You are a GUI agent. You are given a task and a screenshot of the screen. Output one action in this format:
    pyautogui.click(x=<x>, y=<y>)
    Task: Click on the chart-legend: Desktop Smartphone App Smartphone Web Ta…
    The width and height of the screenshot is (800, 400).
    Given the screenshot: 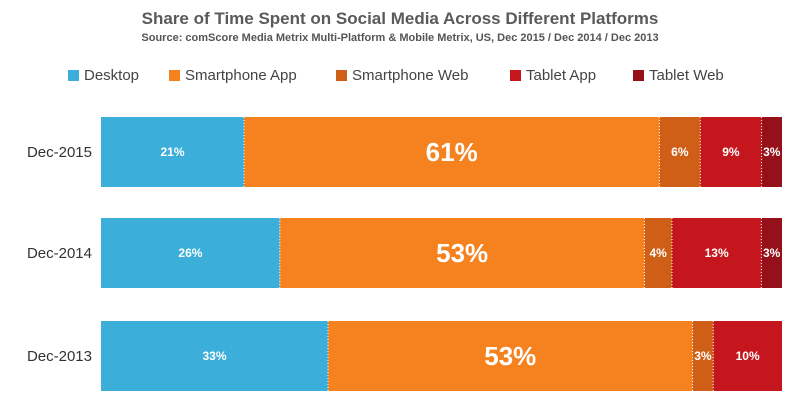 What is the action you would take?
    pyautogui.click(x=400, y=75)
    